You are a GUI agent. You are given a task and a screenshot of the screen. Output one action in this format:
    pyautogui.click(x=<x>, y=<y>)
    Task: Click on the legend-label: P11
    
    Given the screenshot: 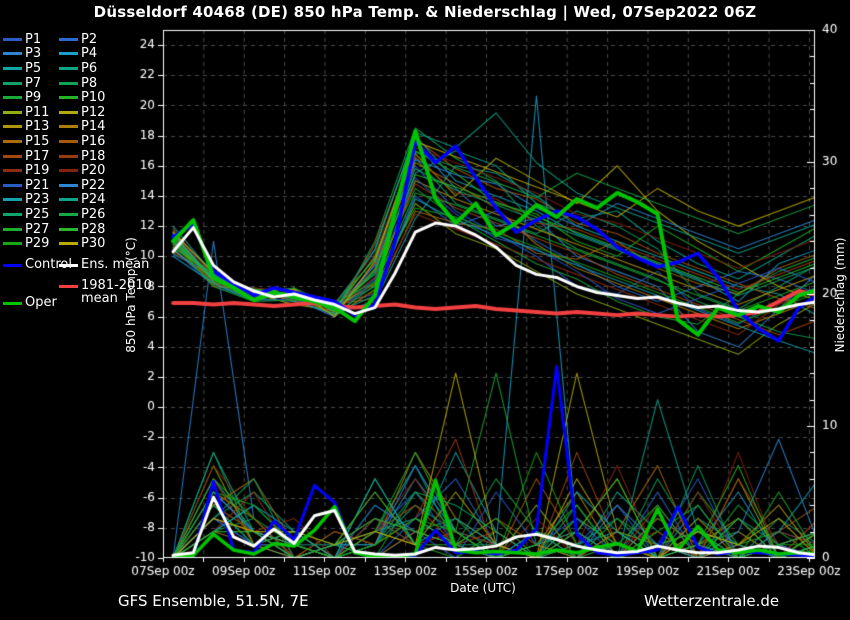 What is the action you would take?
    pyautogui.click(x=37, y=112)
    